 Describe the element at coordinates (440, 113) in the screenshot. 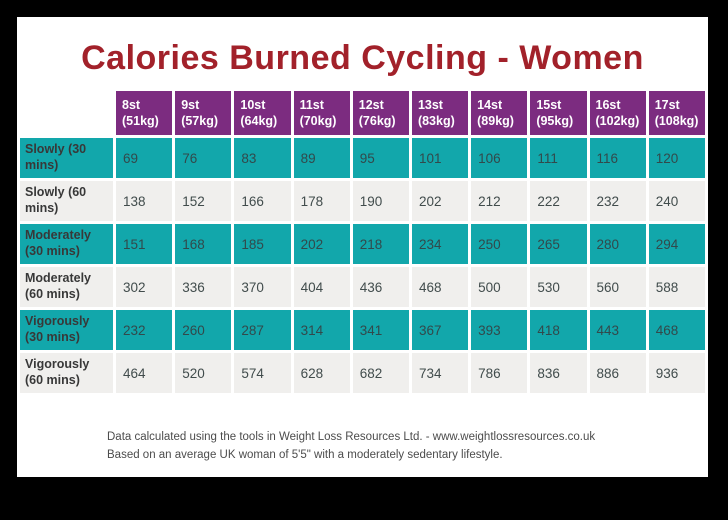

I see `column-header: 13st (83kg)` at that location.